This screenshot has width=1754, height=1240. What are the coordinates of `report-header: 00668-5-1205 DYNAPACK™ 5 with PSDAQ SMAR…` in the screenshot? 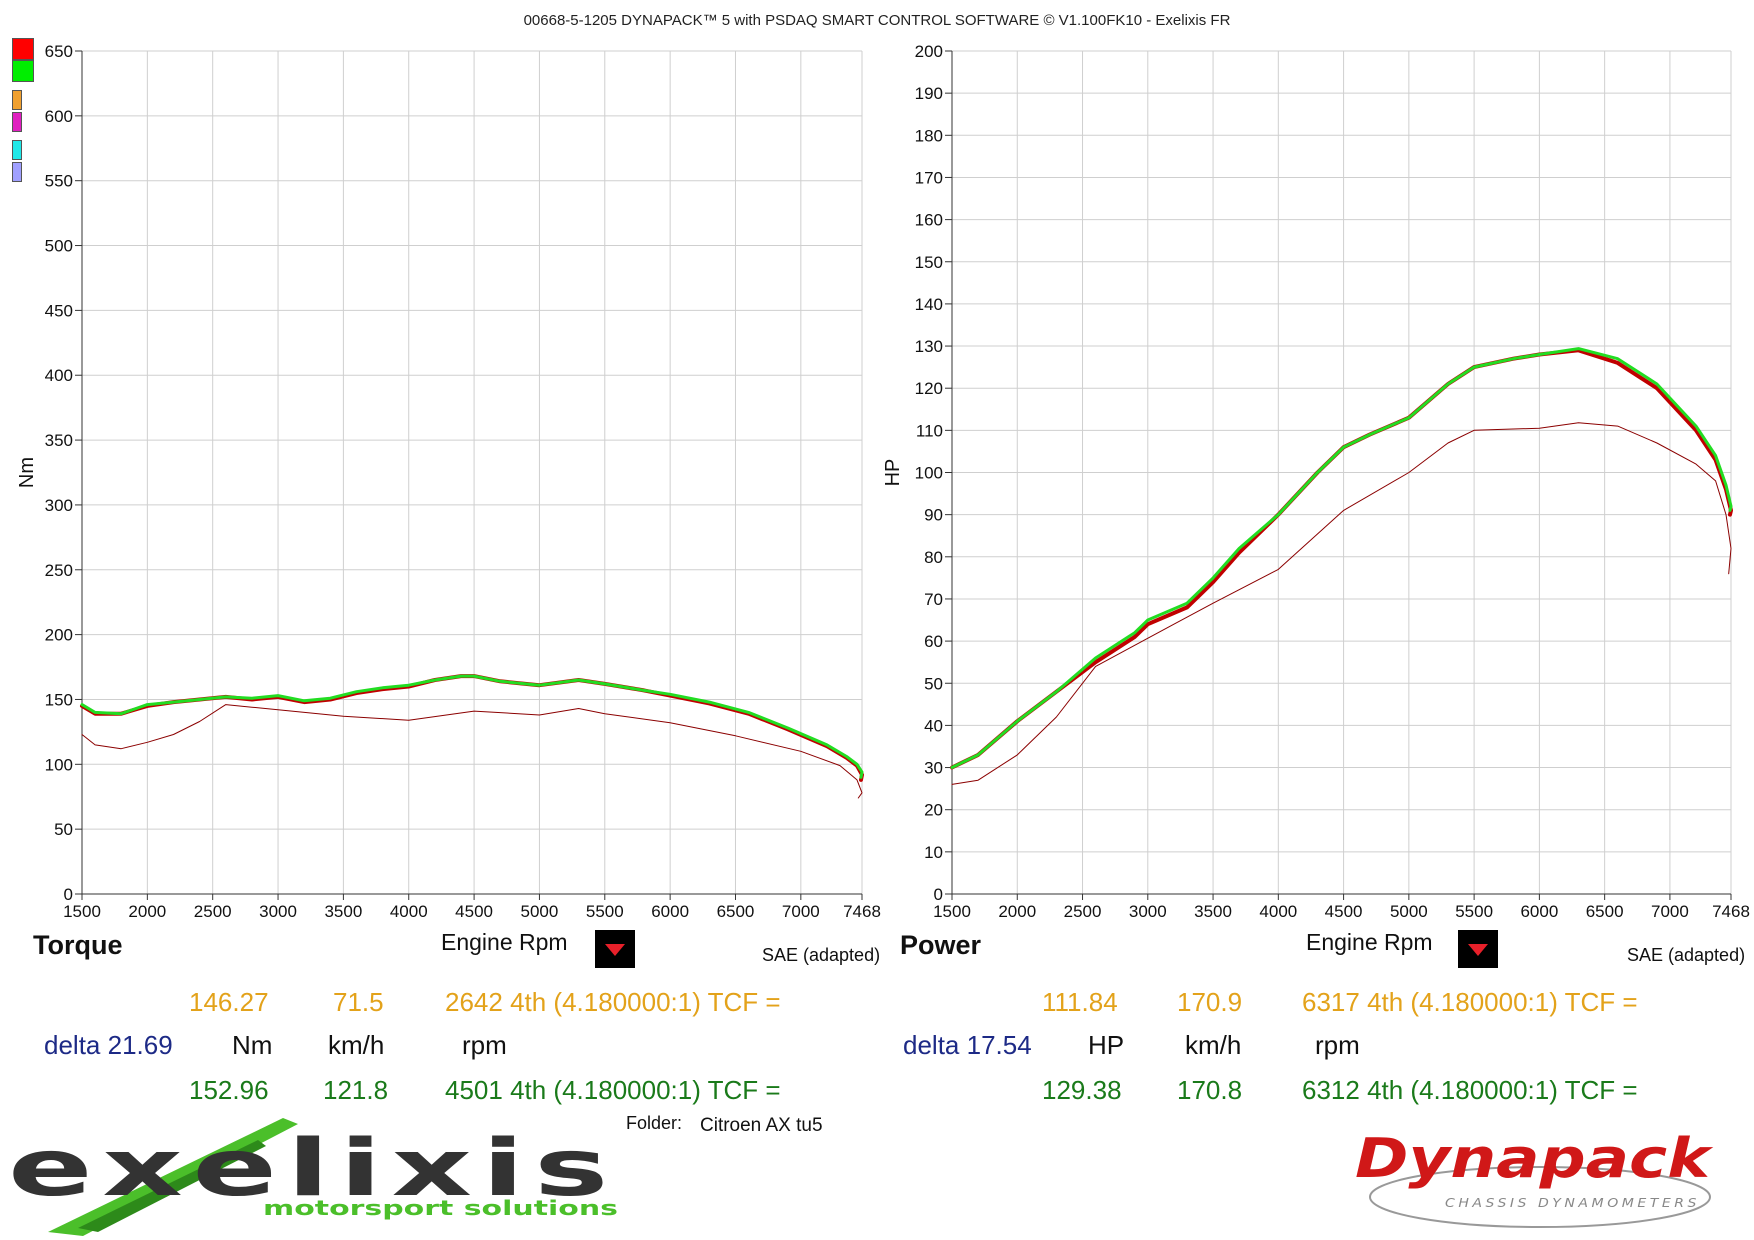 It's located at (877, 20).